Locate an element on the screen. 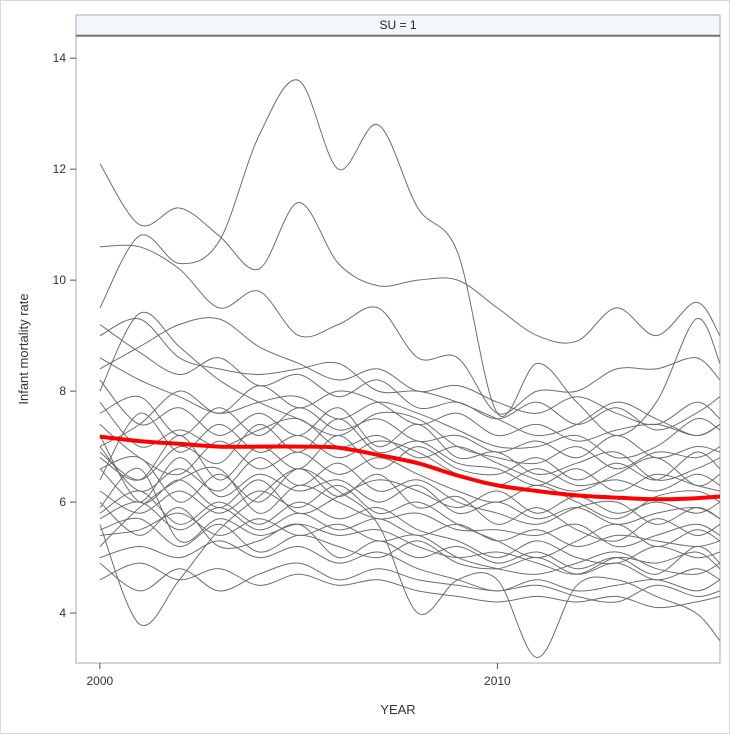 The width and height of the screenshot is (730, 735). x-tick-label: 2000 is located at coordinates (100, 681).